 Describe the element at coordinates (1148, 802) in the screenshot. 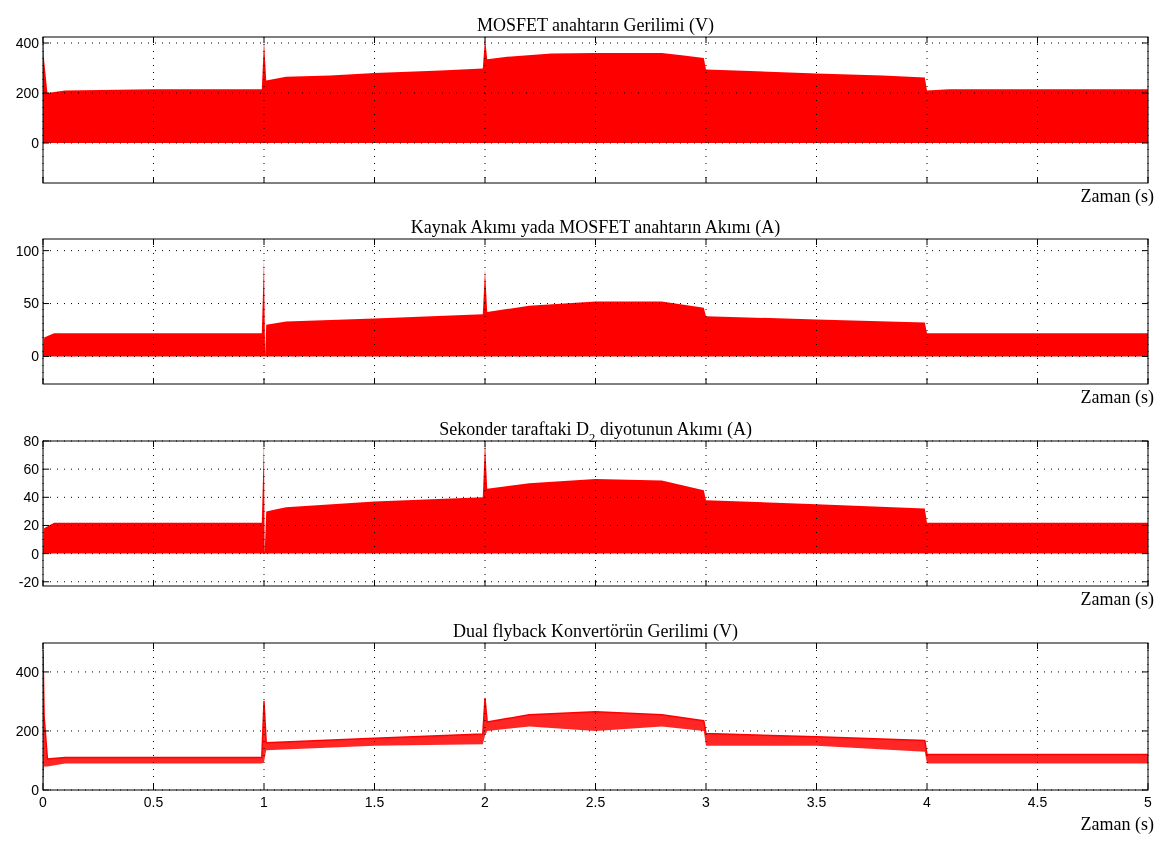

I see `x-tick-label: 5` at that location.